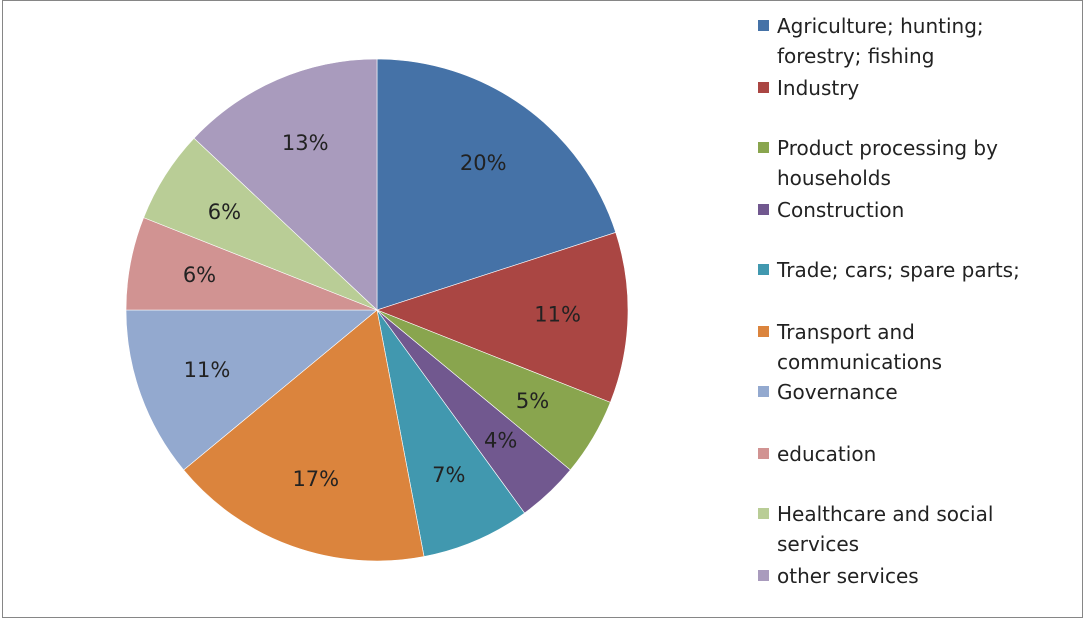 Image resolution: width=1087 pixels, height=622 pixels. Describe the element at coordinates (532, 401) in the screenshot. I see `slice-data-label-2: 5%` at that location.